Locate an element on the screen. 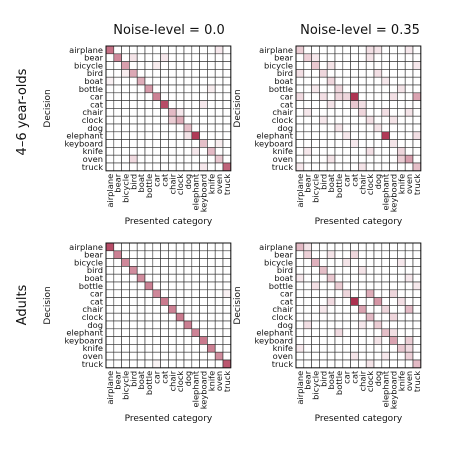  y-tick-label: truck is located at coordinates (282, 167).